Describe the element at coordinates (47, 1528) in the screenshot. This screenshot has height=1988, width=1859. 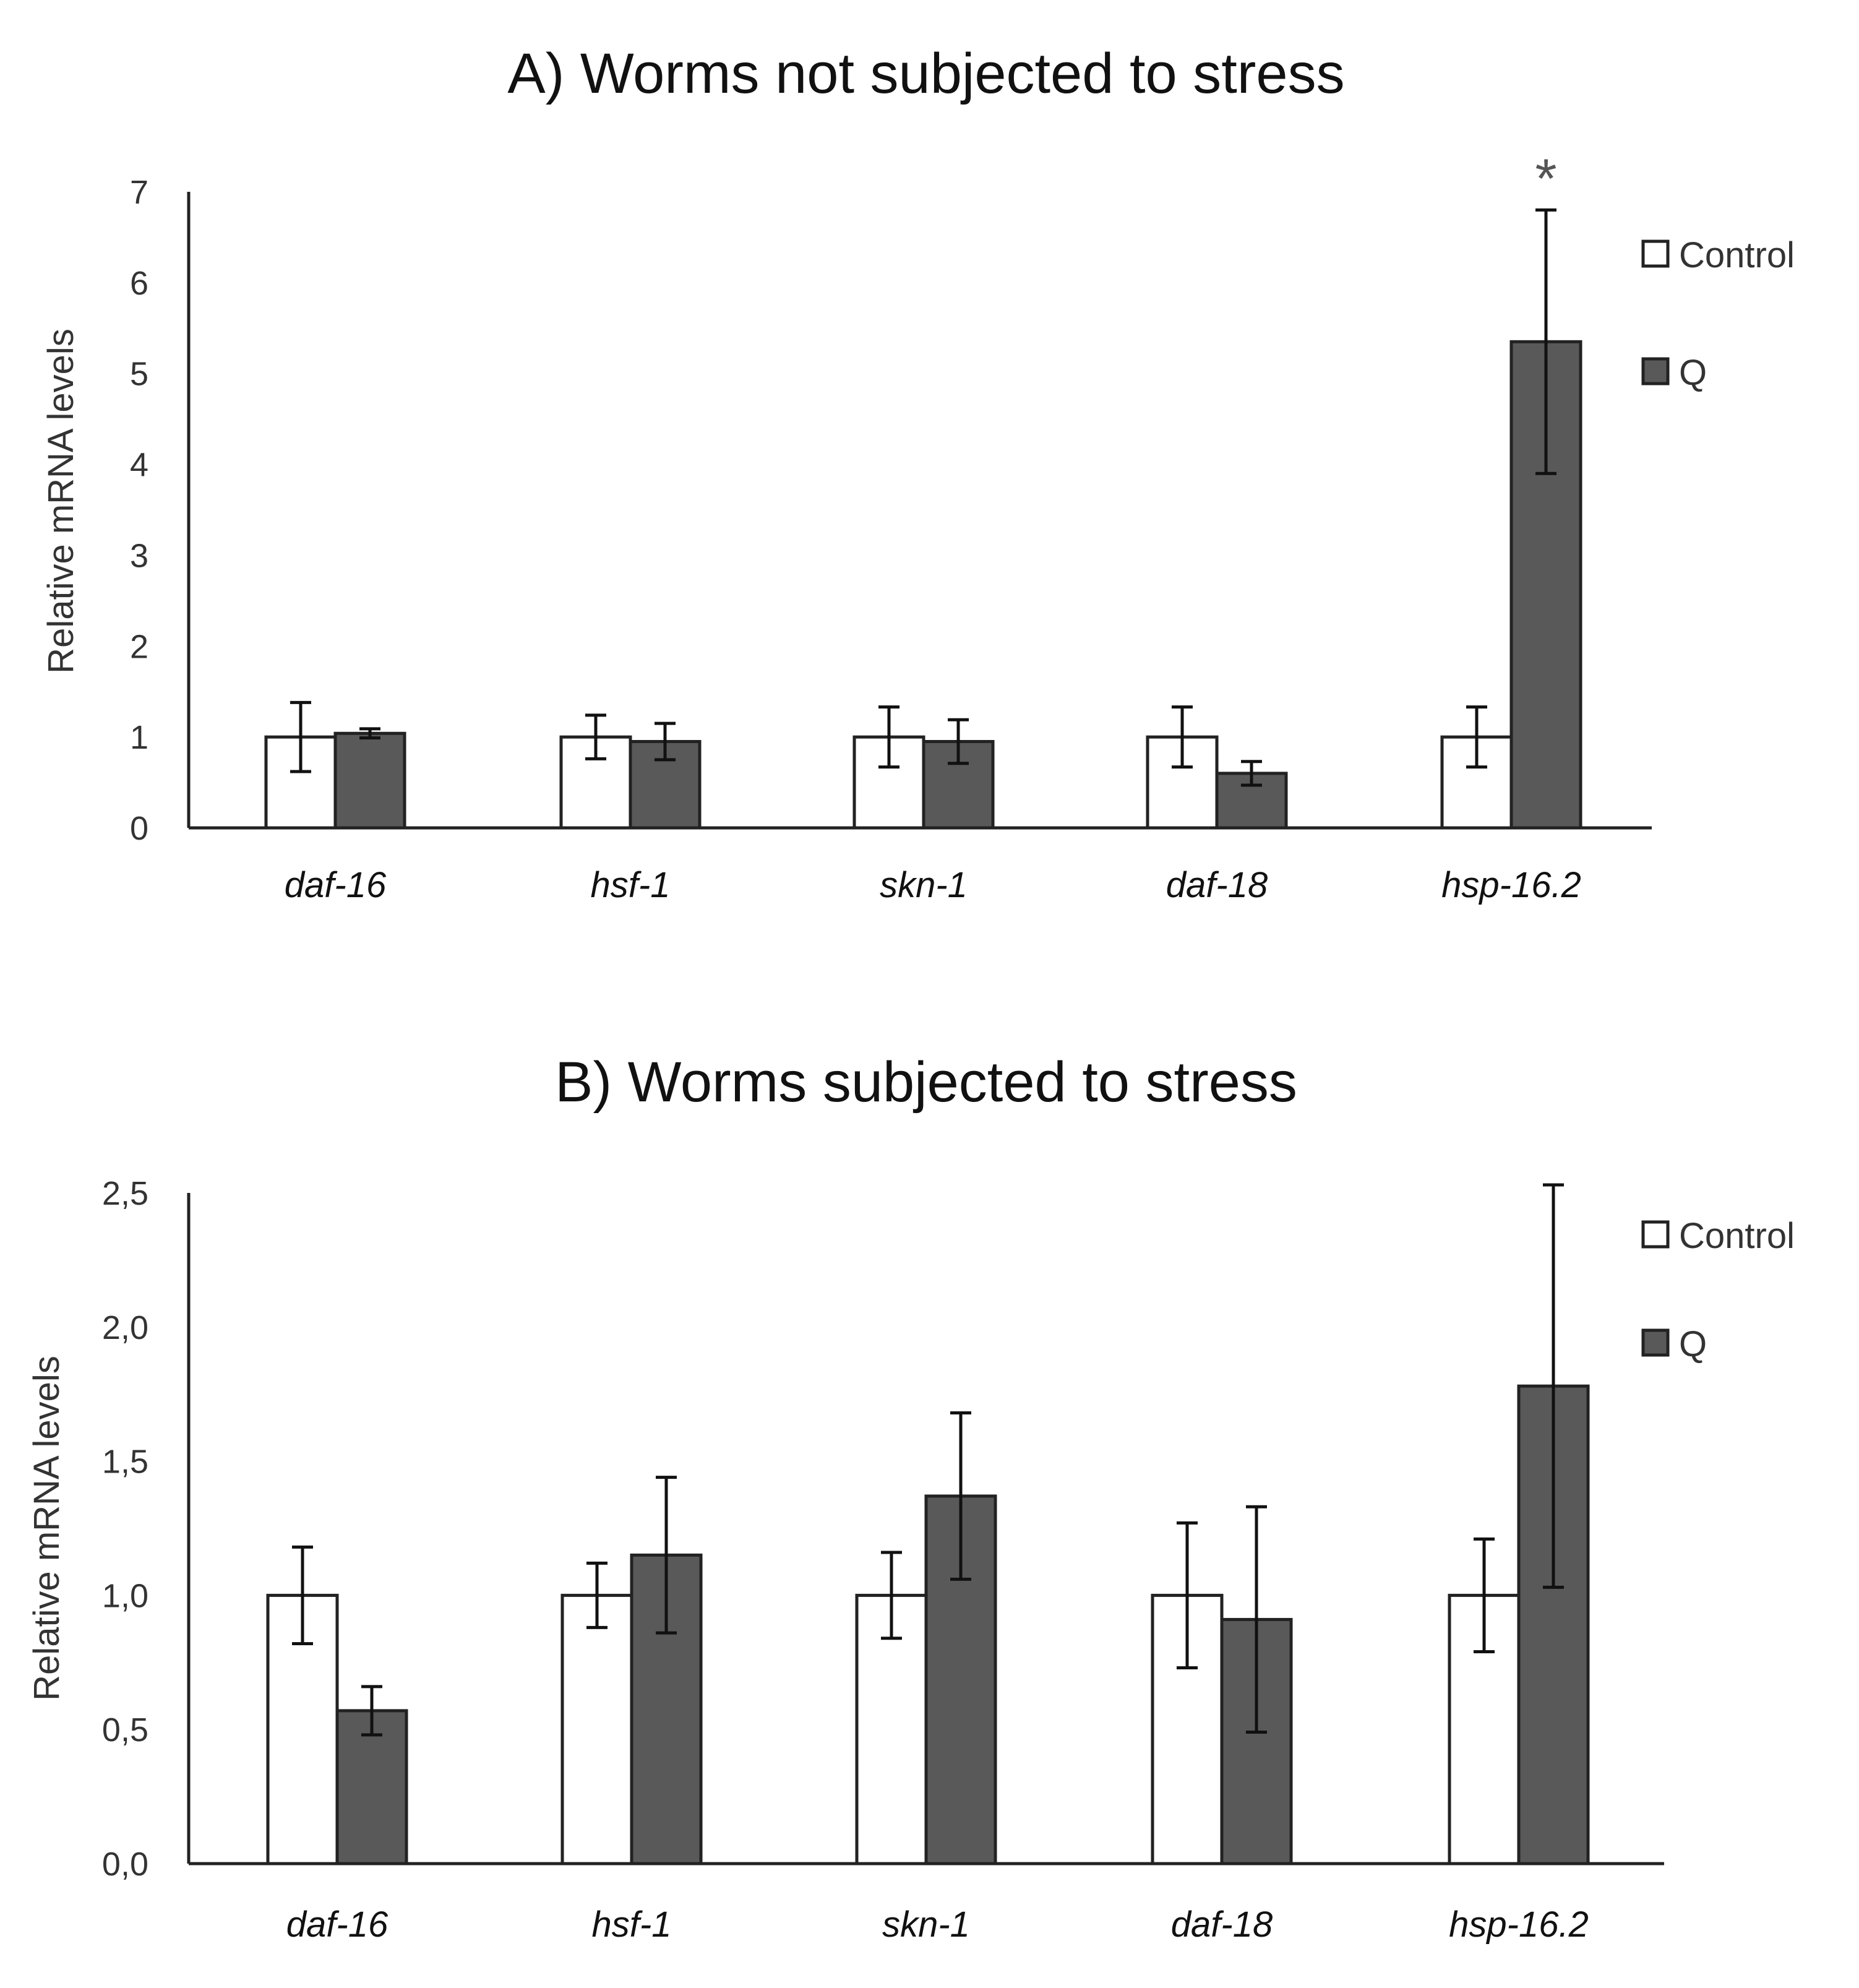
I see `panel-b-y-axis-label: Relative mRNA levels` at that location.